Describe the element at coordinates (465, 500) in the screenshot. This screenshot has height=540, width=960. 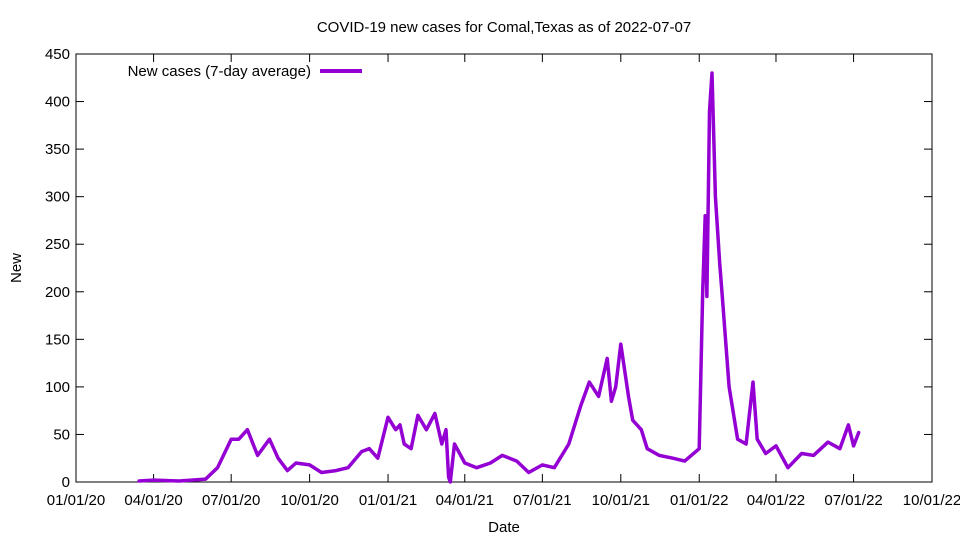
I see `x-tick-label: 04/01/21` at that location.